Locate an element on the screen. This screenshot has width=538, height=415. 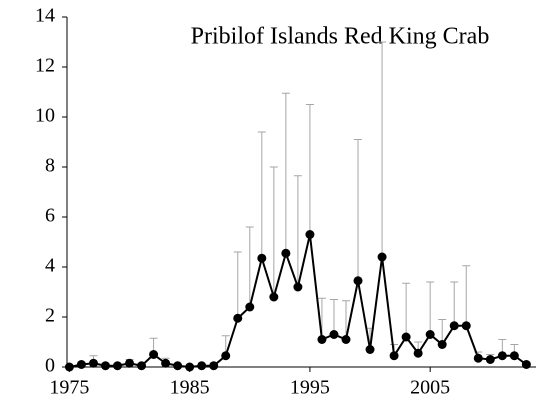
y-tick-label: 2 is located at coordinates (50, 316).